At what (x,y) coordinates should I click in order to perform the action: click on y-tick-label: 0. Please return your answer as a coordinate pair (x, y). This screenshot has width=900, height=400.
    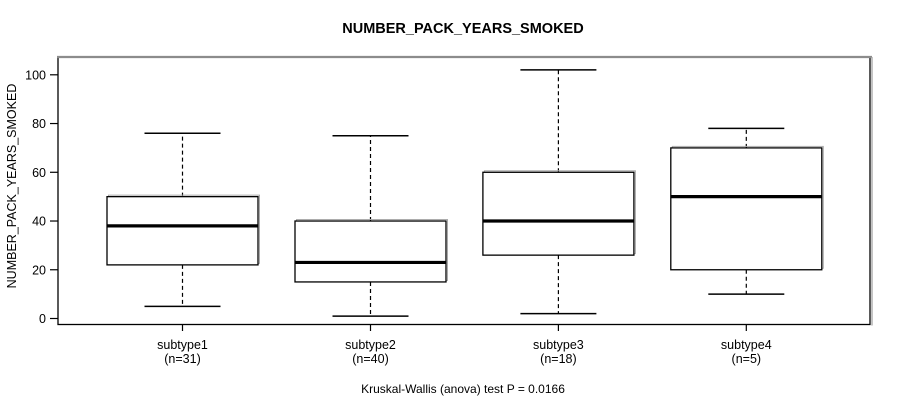
    Looking at the image, I should click on (42, 319).